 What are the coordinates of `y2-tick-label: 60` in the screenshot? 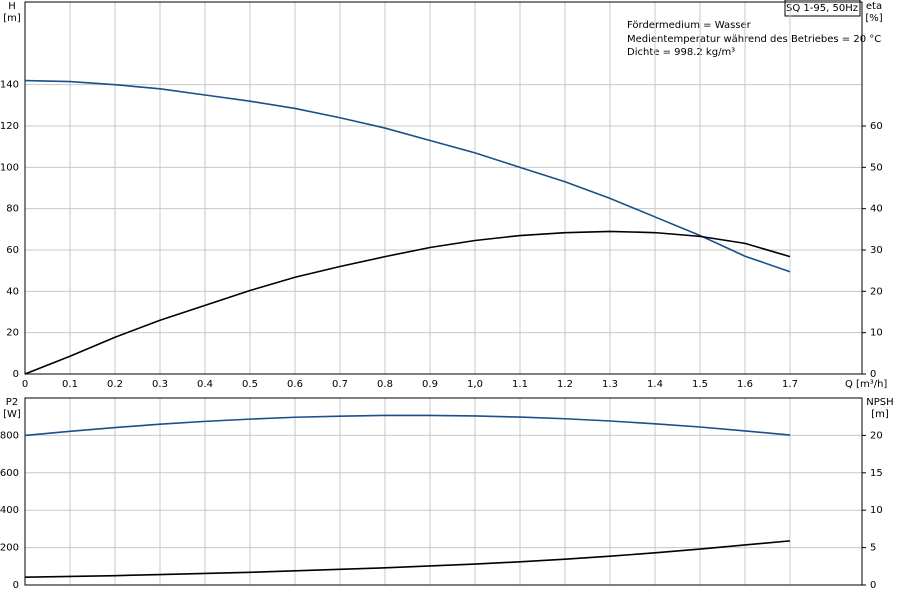 It's located at (876, 126).